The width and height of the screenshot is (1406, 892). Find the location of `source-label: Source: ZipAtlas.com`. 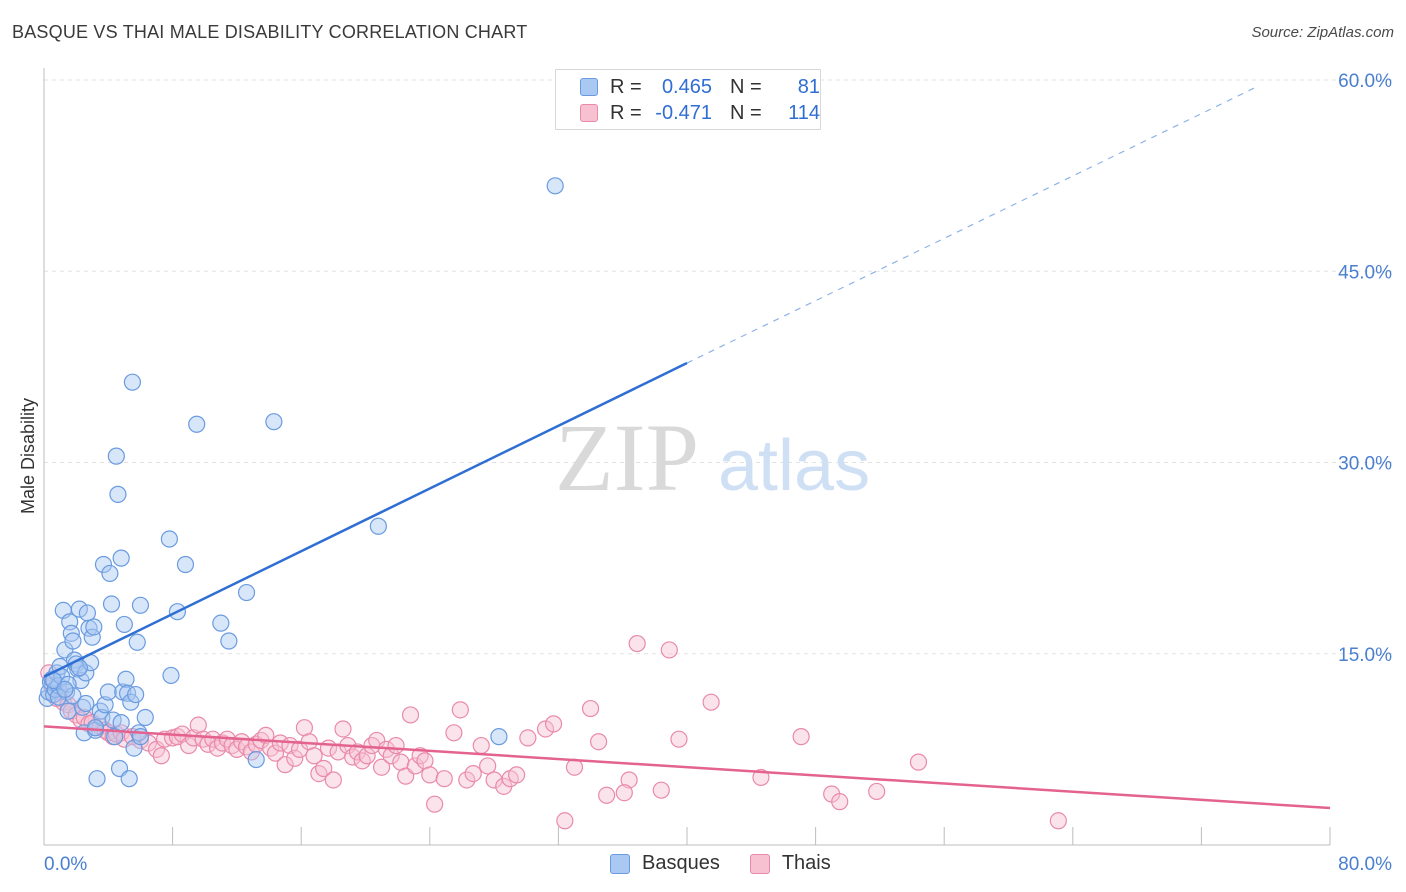

source-label: Source: ZipAtlas.com is located at coordinates (1322, 32).